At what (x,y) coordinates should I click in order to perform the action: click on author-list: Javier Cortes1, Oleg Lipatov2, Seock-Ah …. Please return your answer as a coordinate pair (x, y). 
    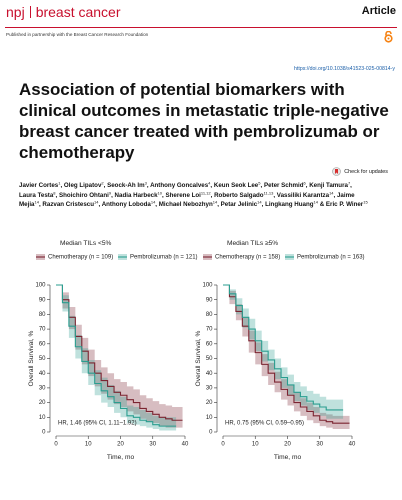
    Looking at the image, I should click on (194, 195).